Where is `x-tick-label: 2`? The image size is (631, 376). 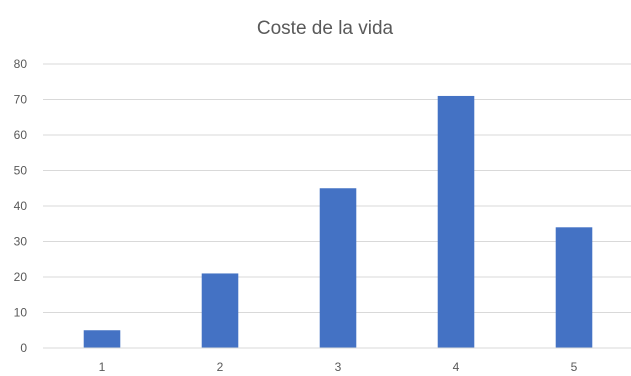 x-tick-label: 2 is located at coordinates (220, 367).